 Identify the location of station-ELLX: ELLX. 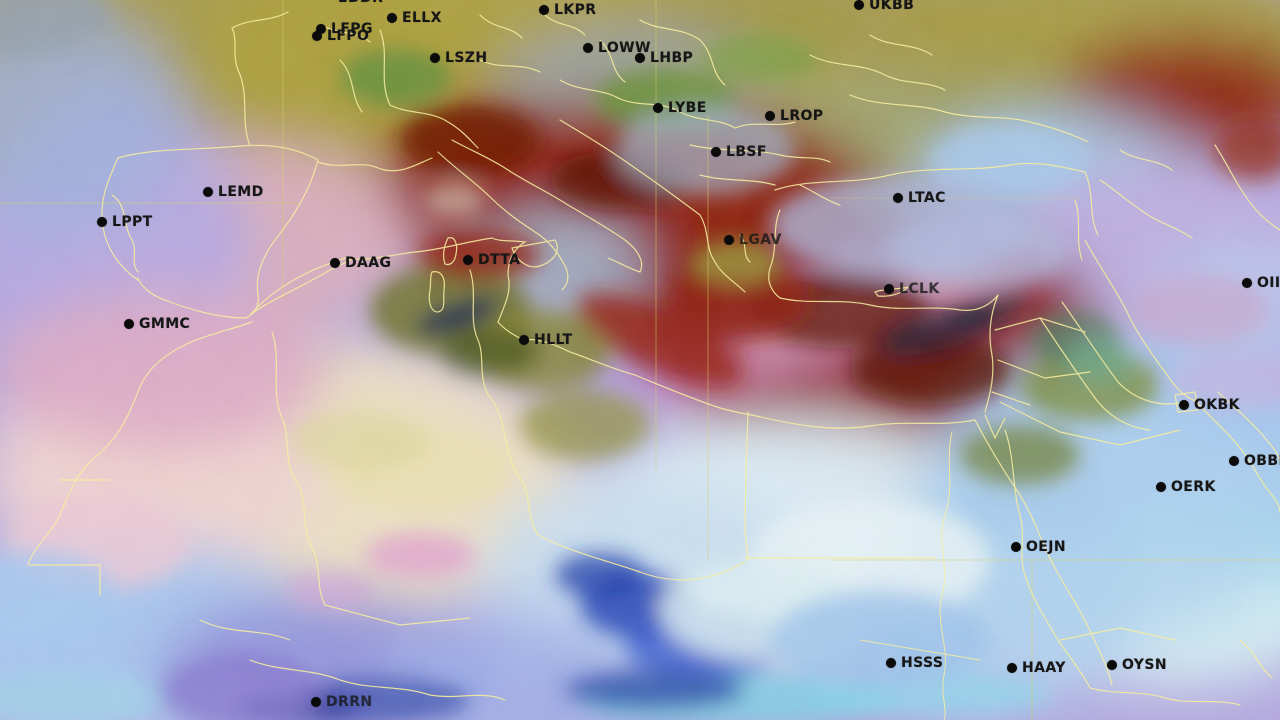
(414, 18).